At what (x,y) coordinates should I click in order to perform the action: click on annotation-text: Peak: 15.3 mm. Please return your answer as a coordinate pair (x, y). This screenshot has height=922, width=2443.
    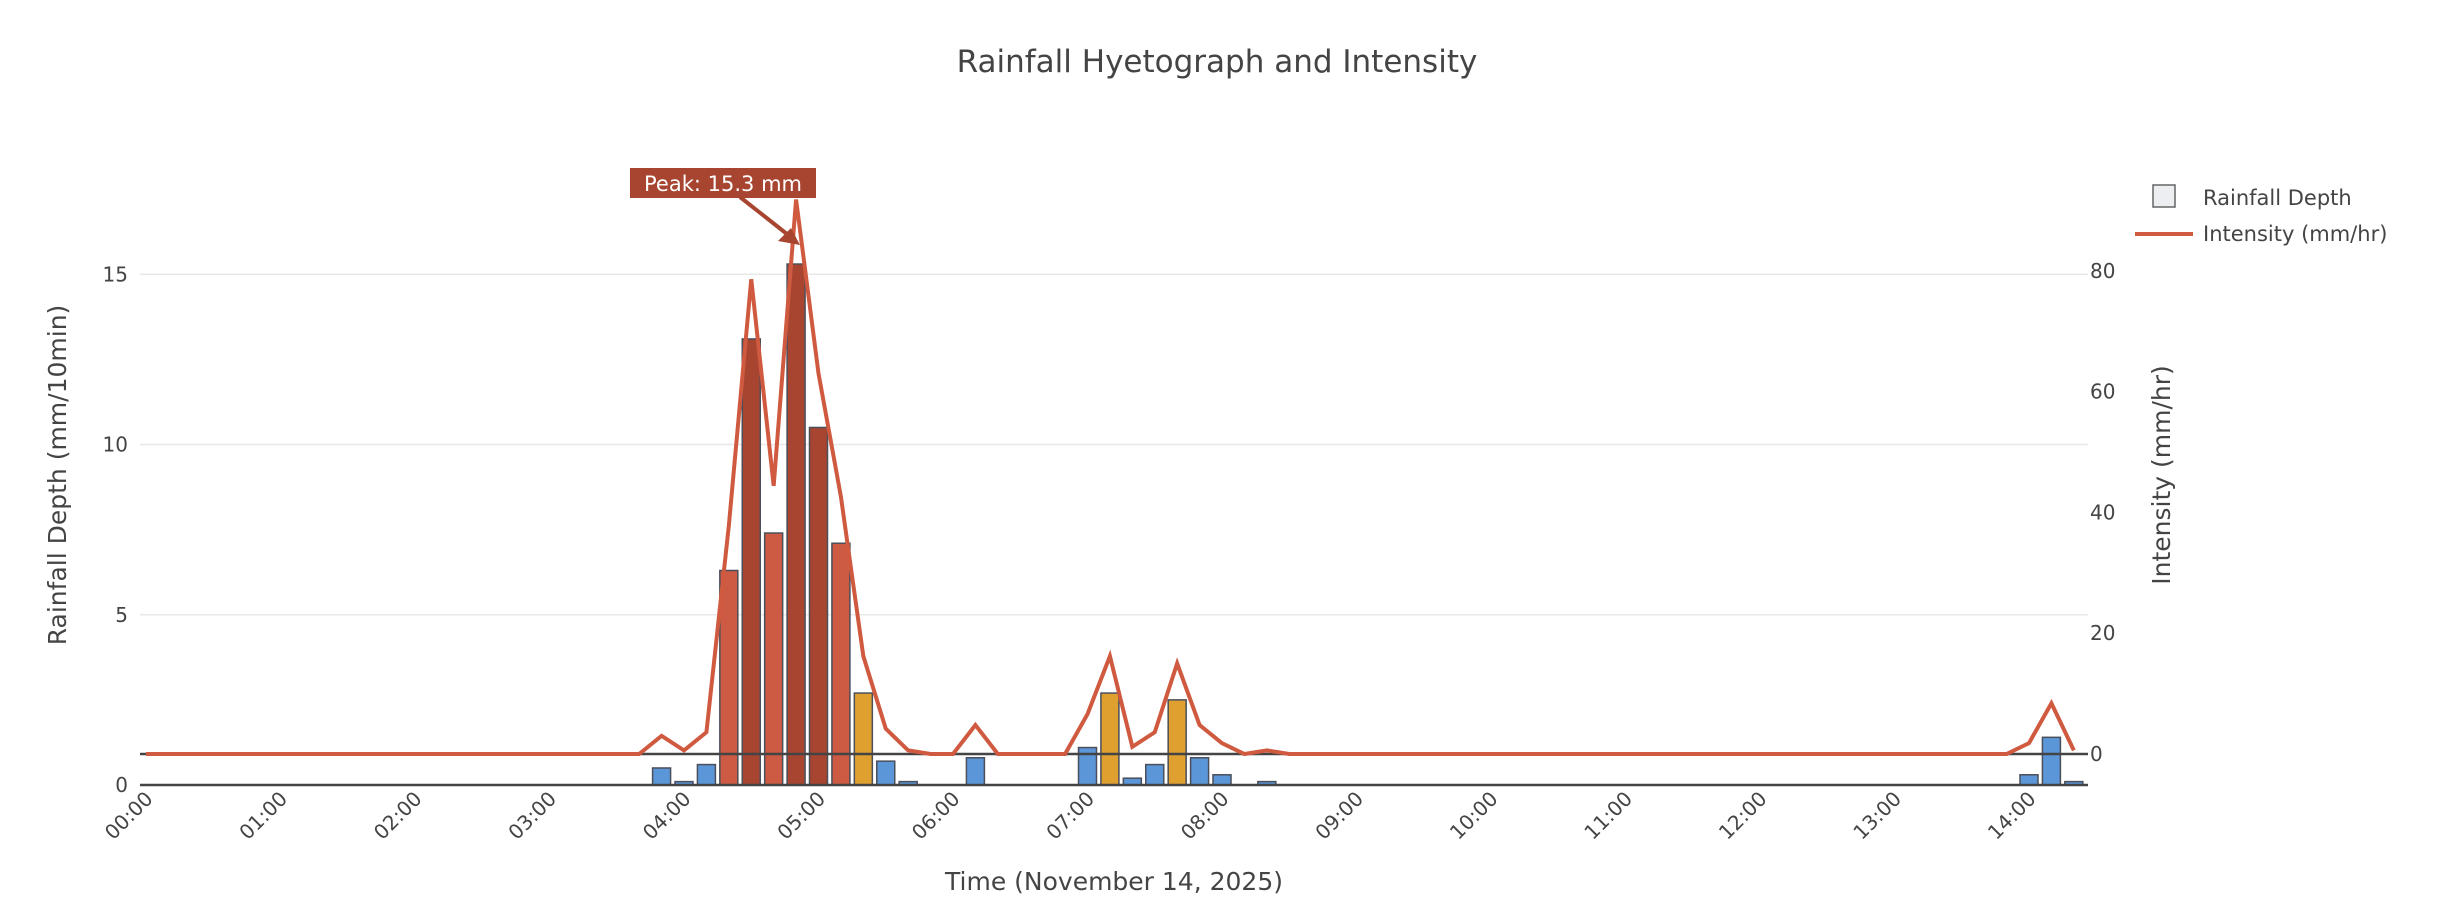
    Looking at the image, I should click on (723, 184).